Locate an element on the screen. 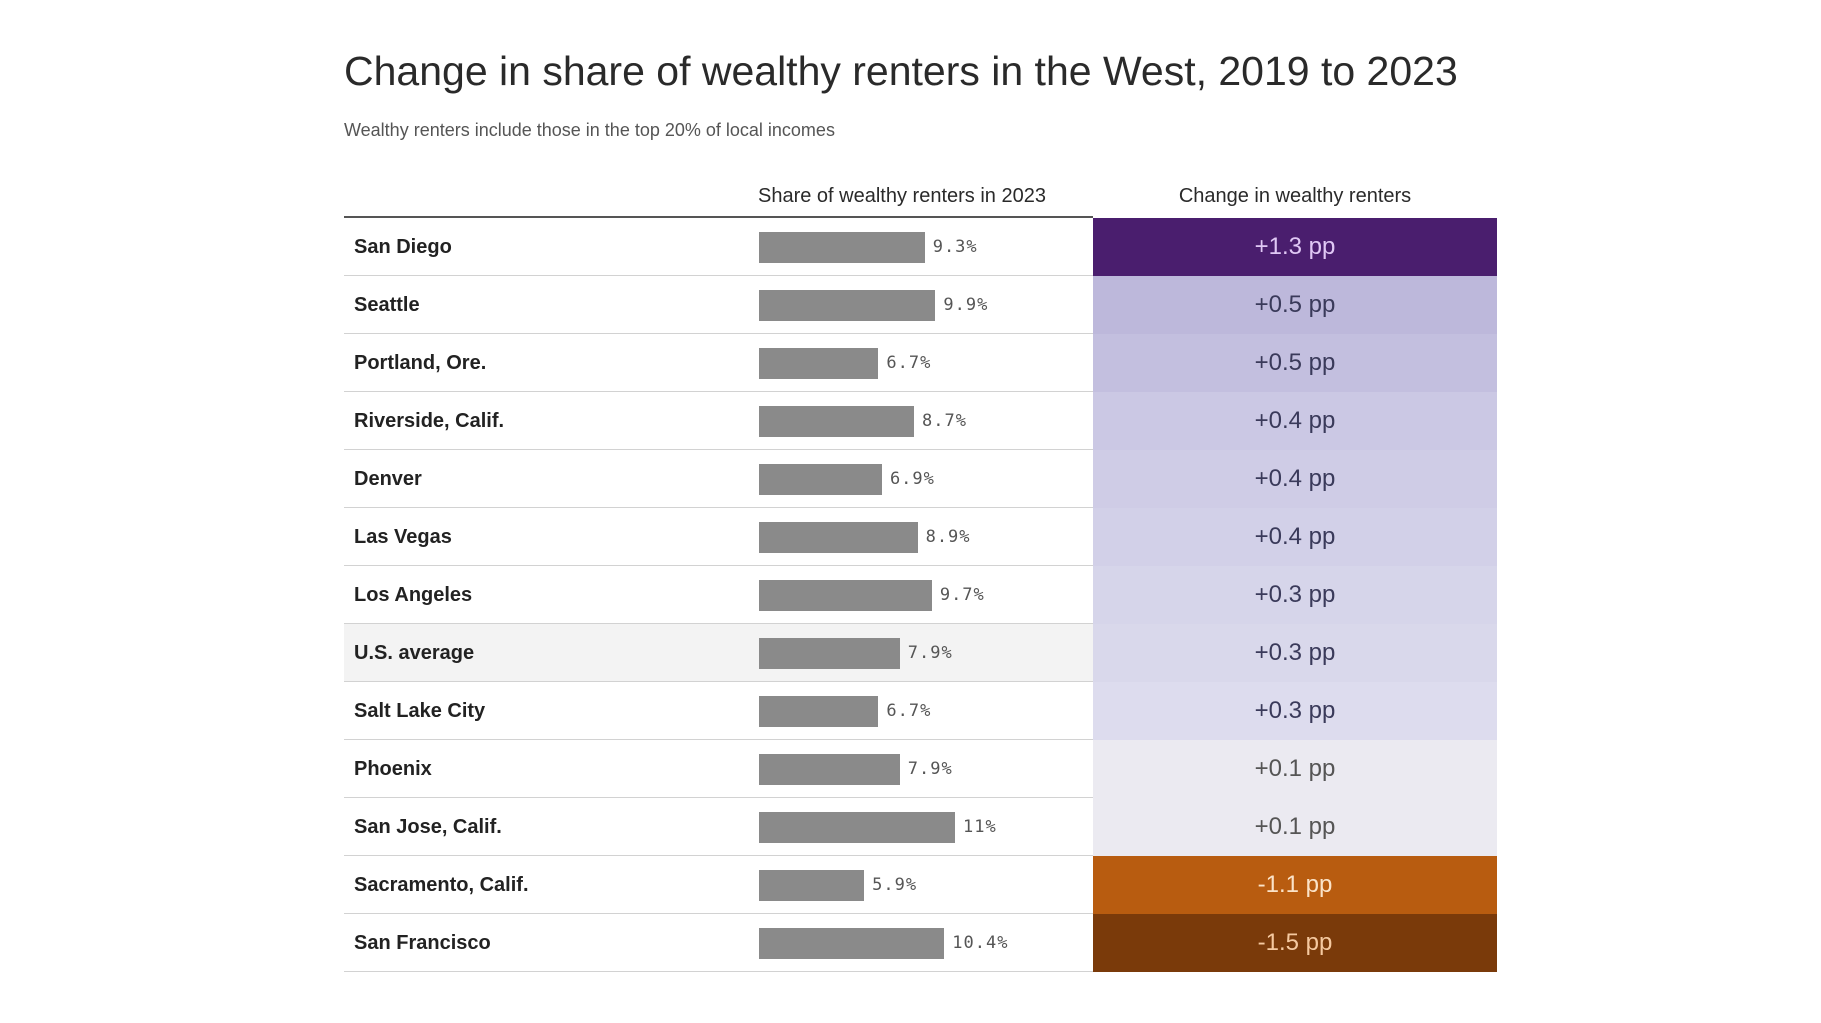 This screenshot has width=1821, height=1023. table-row: Seattle 9.9% +0.5 pp is located at coordinates (920, 305).